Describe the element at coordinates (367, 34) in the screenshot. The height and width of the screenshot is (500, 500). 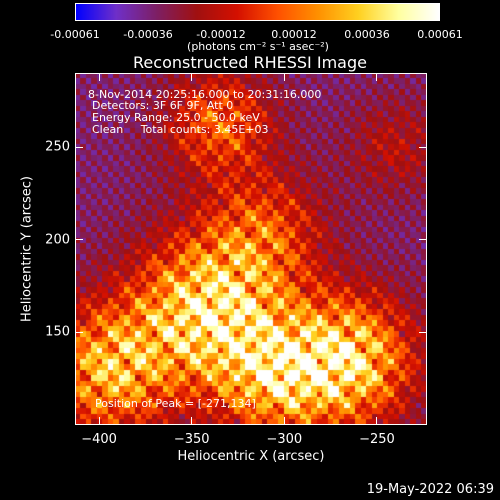
I see `colorbar-tick-label: 0.00036` at that location.